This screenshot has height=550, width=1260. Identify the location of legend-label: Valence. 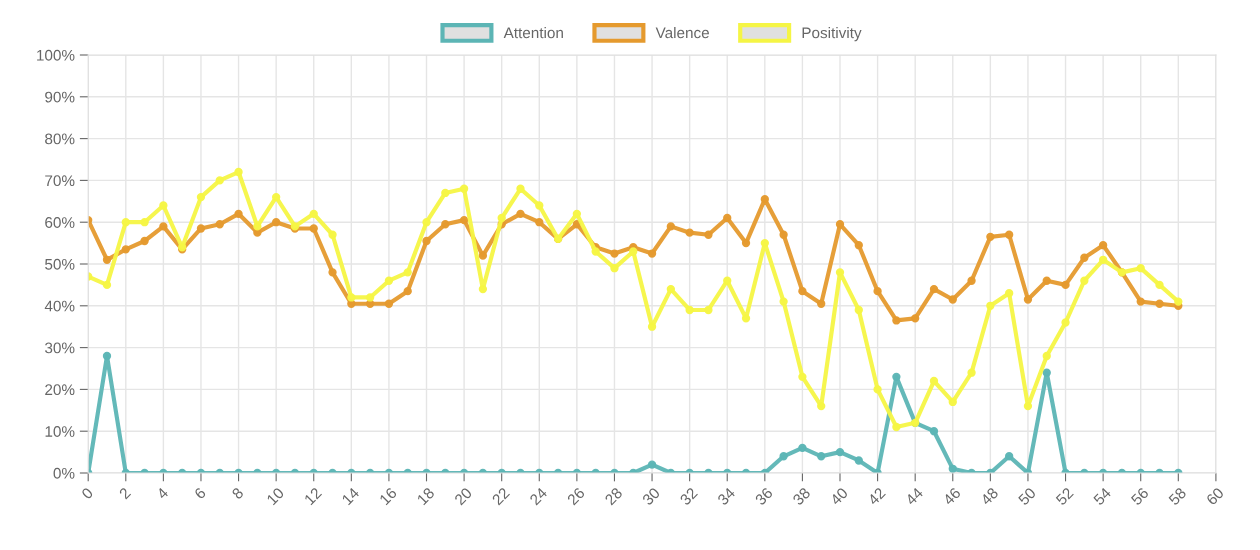
(682, 33).